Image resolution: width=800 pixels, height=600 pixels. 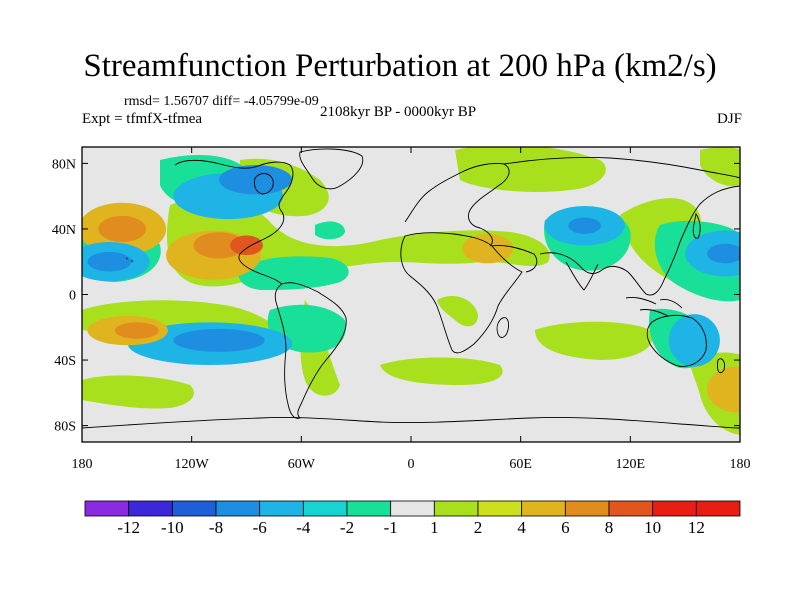 I want to click on hawaii-coast, so click(x=129, y=260).